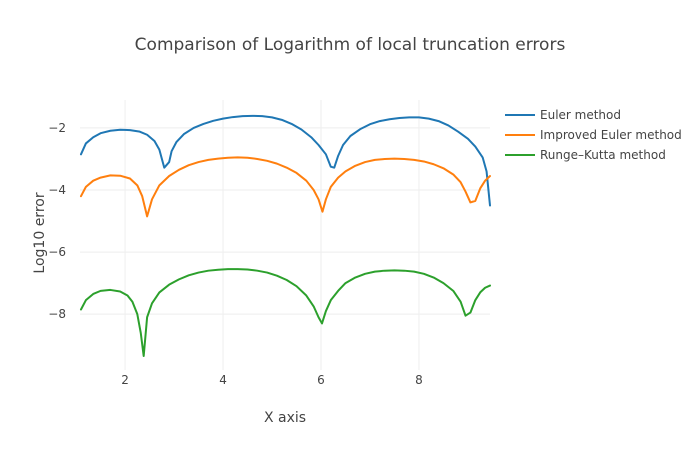 The image size is (700, 450). I want to click on legend-label: Euler method, so click(580, 115).